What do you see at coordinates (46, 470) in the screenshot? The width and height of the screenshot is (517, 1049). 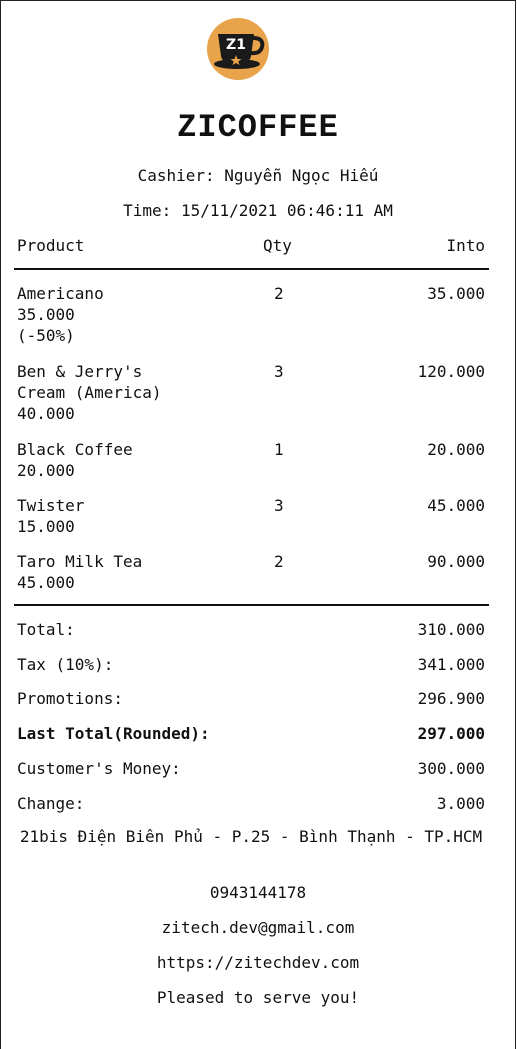 I see `item-price: 20.000` at bounding box center [46, 470].